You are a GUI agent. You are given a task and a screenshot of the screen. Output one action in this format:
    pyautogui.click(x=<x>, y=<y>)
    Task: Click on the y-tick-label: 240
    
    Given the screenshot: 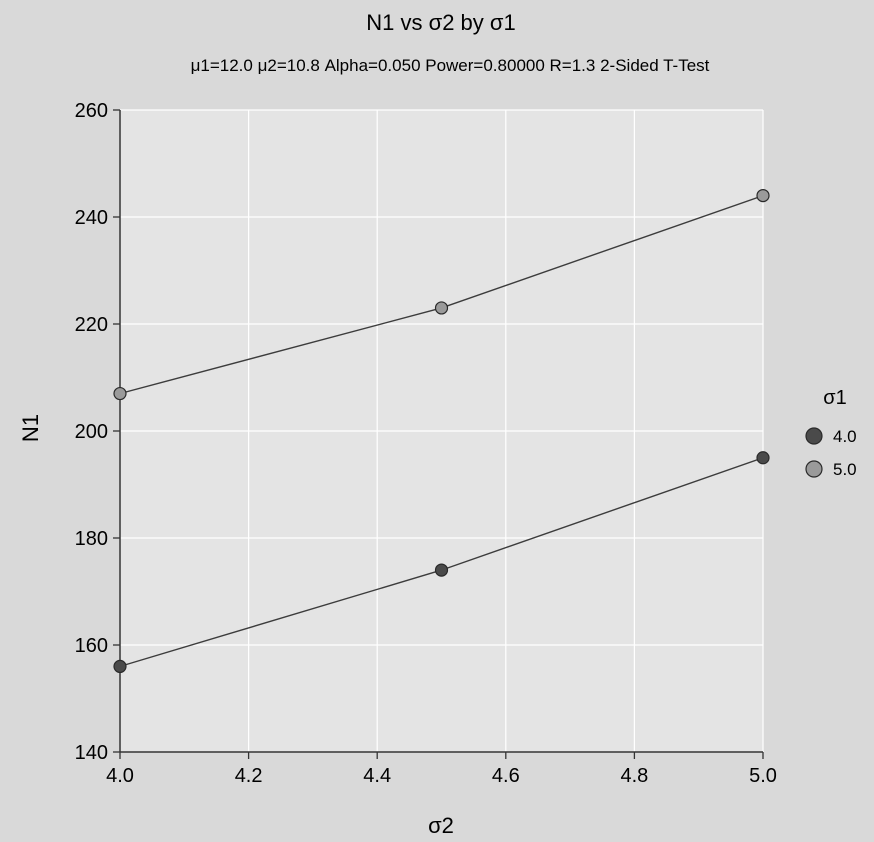 What is the action you would take?
    pyautogui.click(x=91, y=218)
    